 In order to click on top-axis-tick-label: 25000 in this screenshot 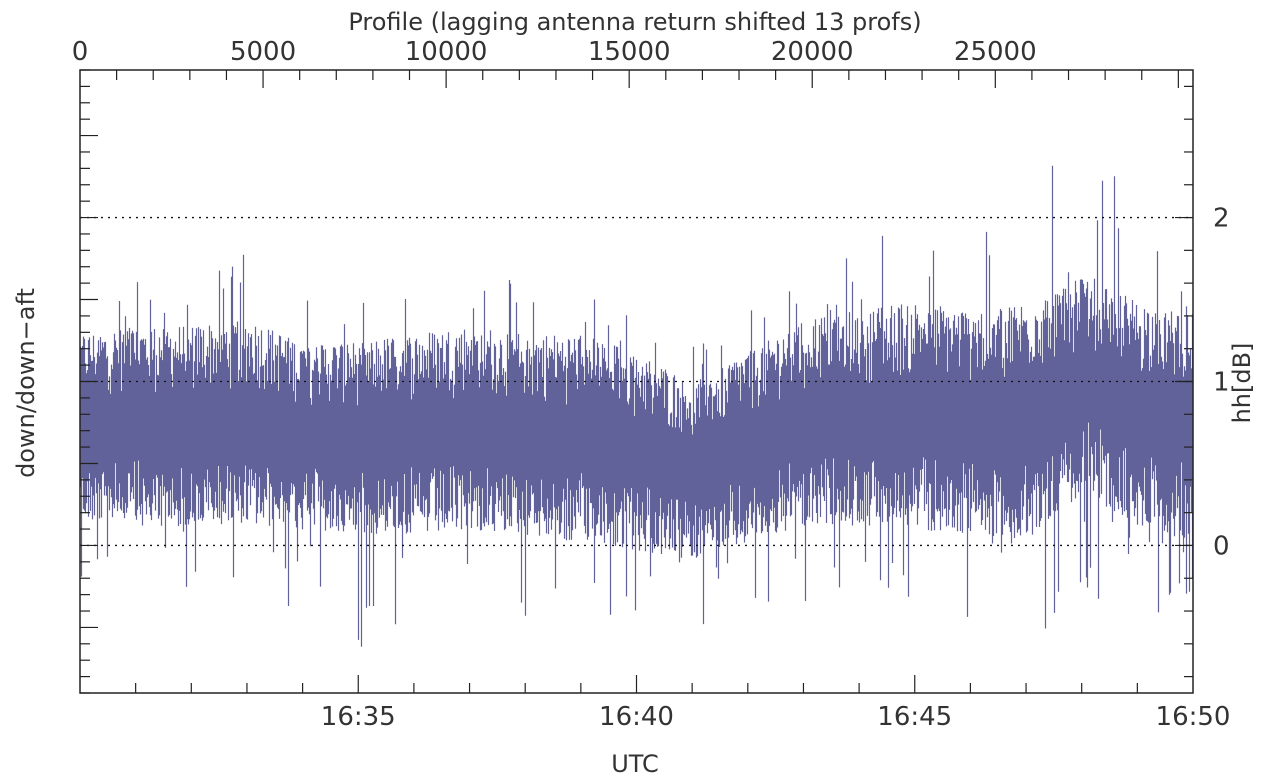, I will do `click(995, 52)`.